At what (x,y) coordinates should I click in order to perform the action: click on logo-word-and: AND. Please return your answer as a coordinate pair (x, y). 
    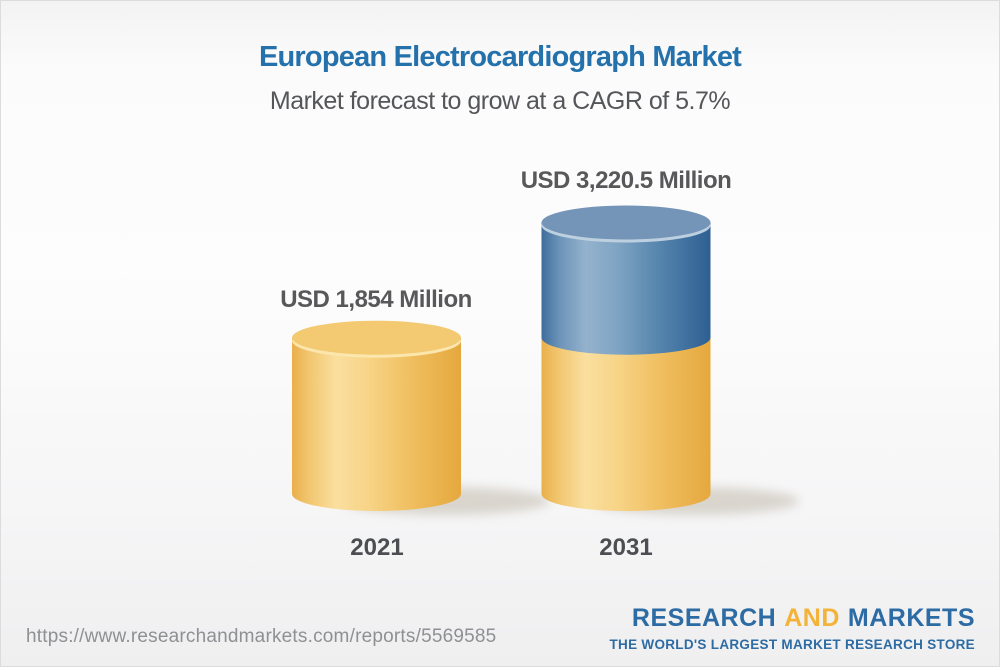
    Looking at the image, I should click on (812, 618).